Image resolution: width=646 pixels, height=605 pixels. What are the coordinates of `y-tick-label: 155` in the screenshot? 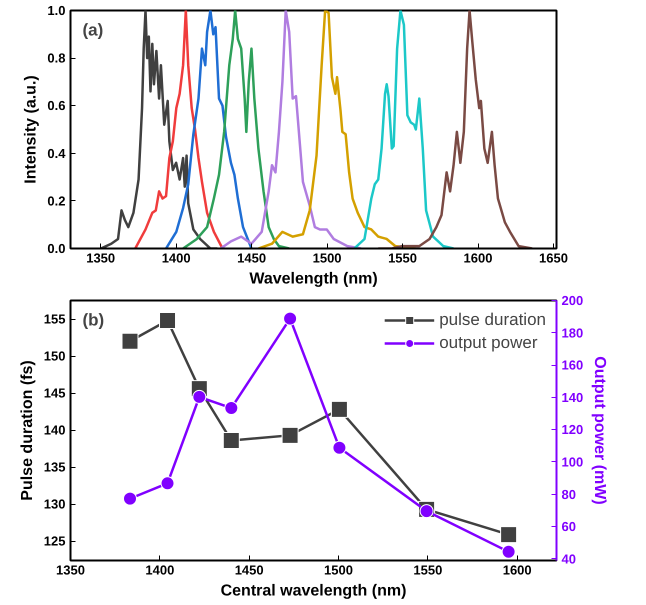 It's located at (55, 319).